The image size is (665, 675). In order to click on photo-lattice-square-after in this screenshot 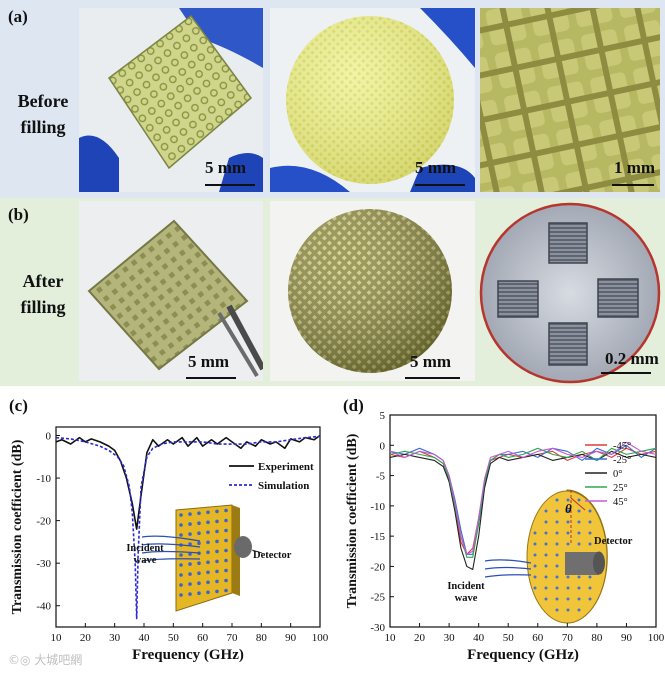, I will do `click(171, 291)`.